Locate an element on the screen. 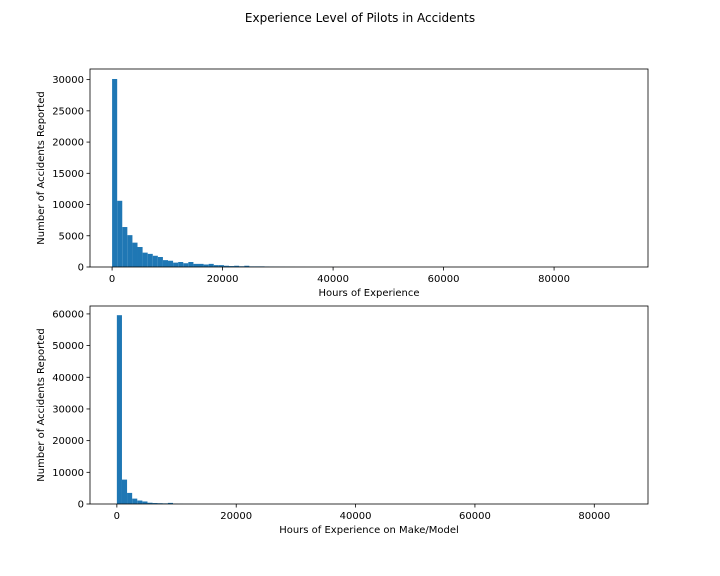  figure-title: Experience Level of Pilots in Accidents is located at coordinates (360, 18).